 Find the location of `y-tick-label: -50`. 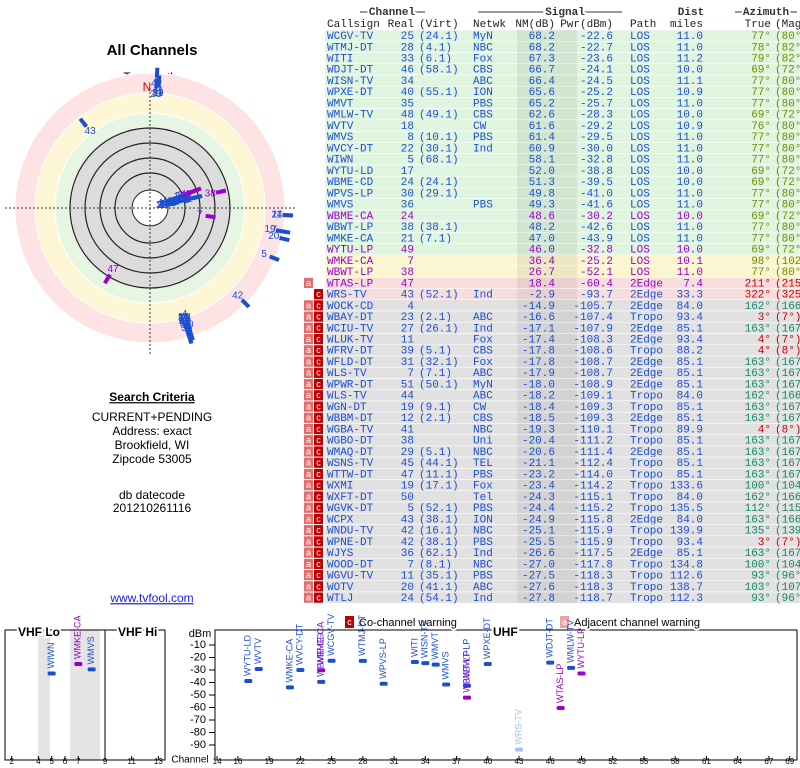

y-tick-label: -50 is located at coordinates (198, 695).